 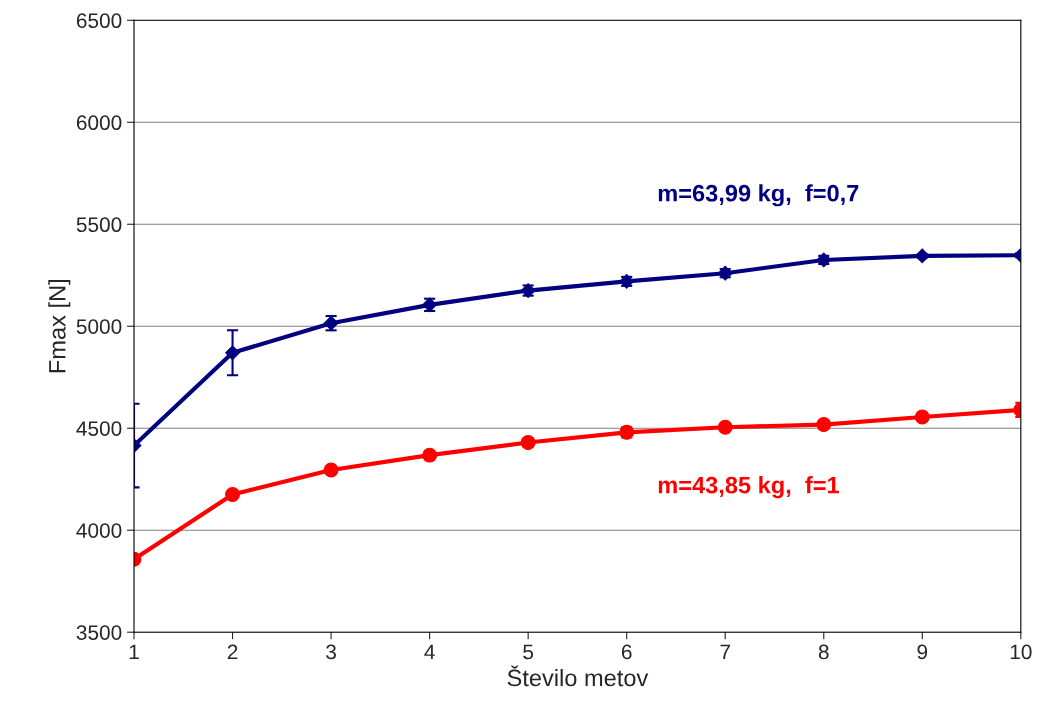 What do you see at coordinates (331, 652) in the screenshot?
I see `x-tick-label: 3` at bounding box center [331, 652].